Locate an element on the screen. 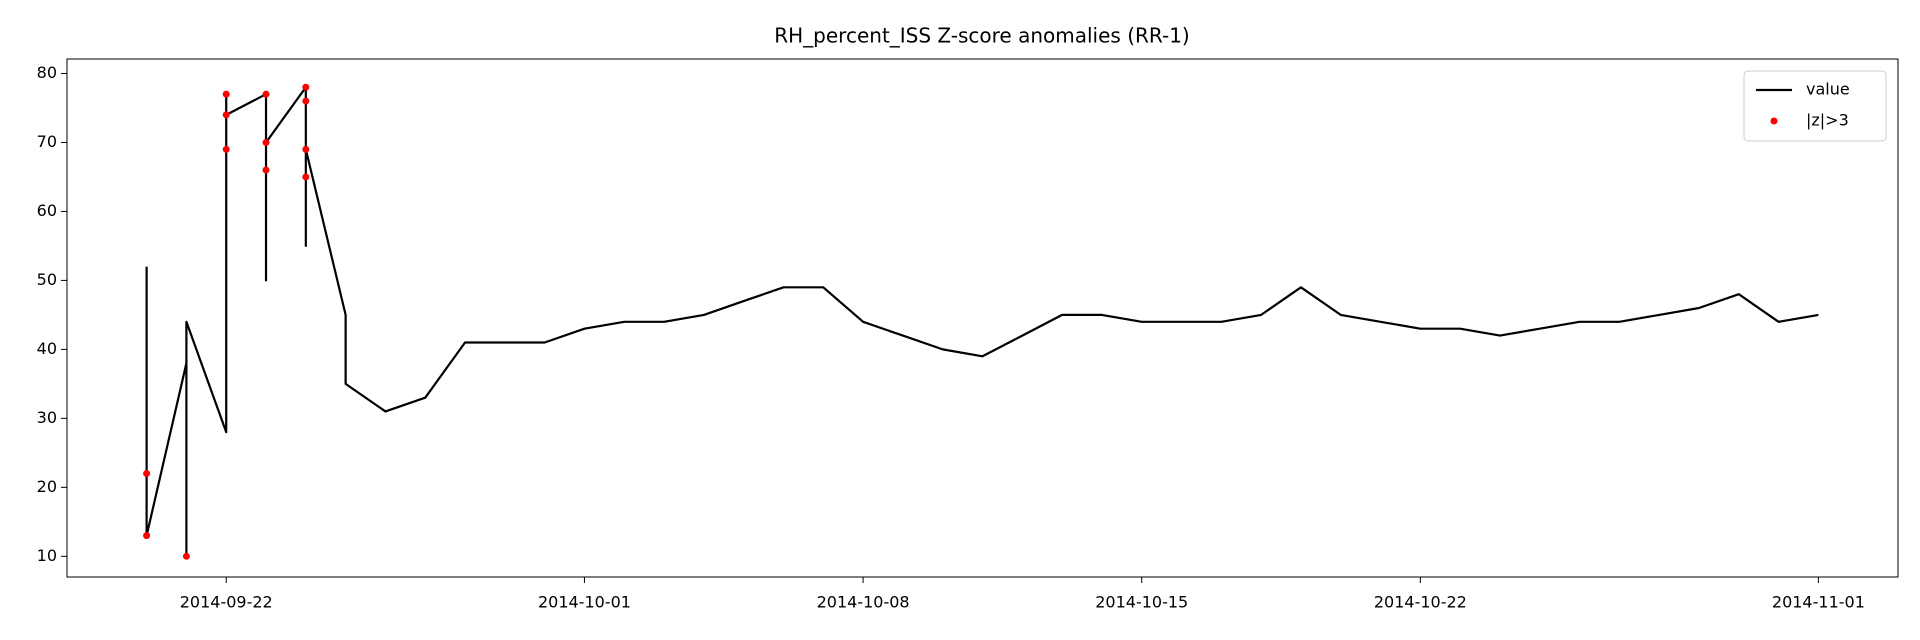 Image resolution: width=1920 pixels, height=640 pixels. y-tick-label: 70 is located at coordinates (47, 141).